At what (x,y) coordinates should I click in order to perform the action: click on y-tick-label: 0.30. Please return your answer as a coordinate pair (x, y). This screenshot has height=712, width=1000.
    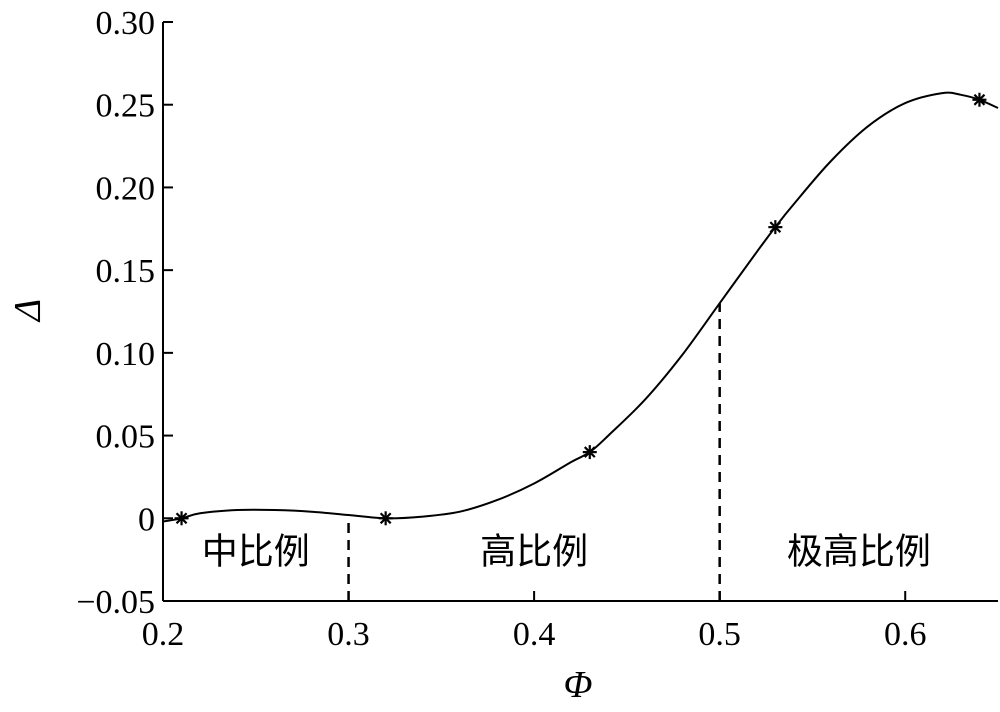
    Looking at the image, I should click on (126, 23).